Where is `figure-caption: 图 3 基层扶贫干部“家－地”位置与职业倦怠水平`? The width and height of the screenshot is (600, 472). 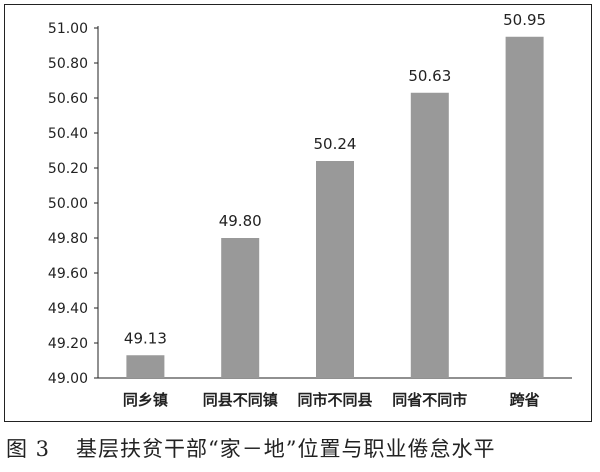 figure-caption: 图 3 基层扶贫干部“家－地”位置与职业倦怠水平 is located at coordinates (300, 448).